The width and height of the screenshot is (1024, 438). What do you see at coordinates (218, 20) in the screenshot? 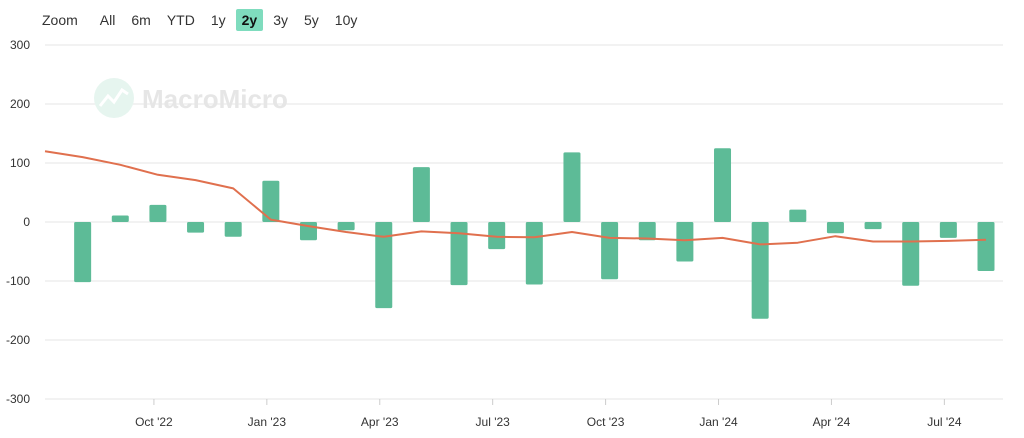
I see `range-1y-button: 1y` at bounding box center [218, 20].